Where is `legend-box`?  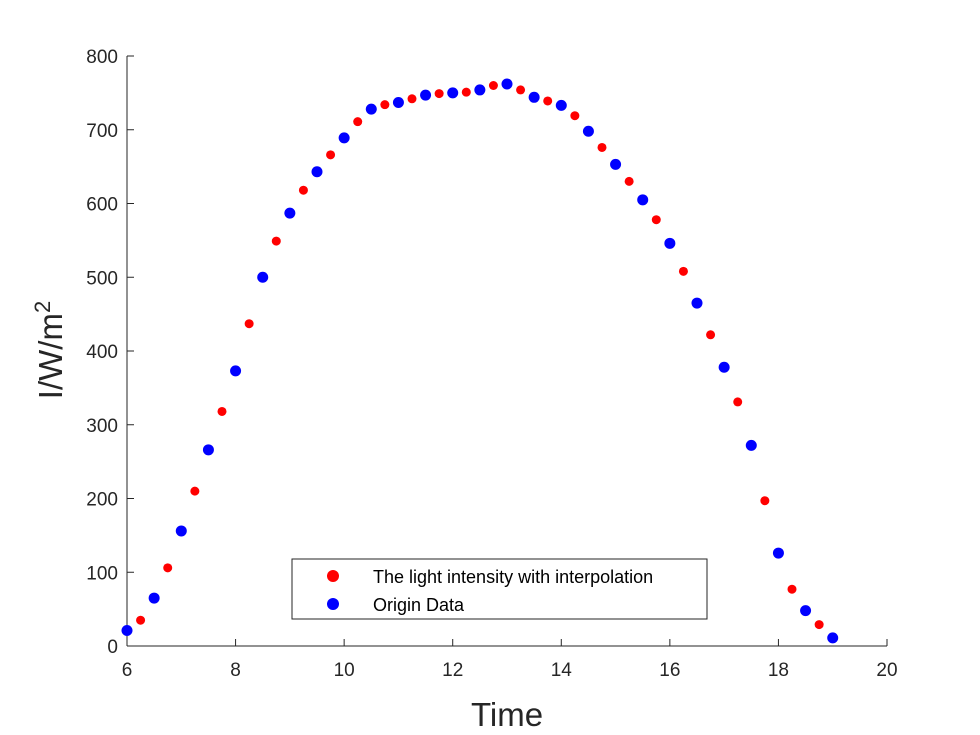 legend-box is located at coordinates (499, 589).